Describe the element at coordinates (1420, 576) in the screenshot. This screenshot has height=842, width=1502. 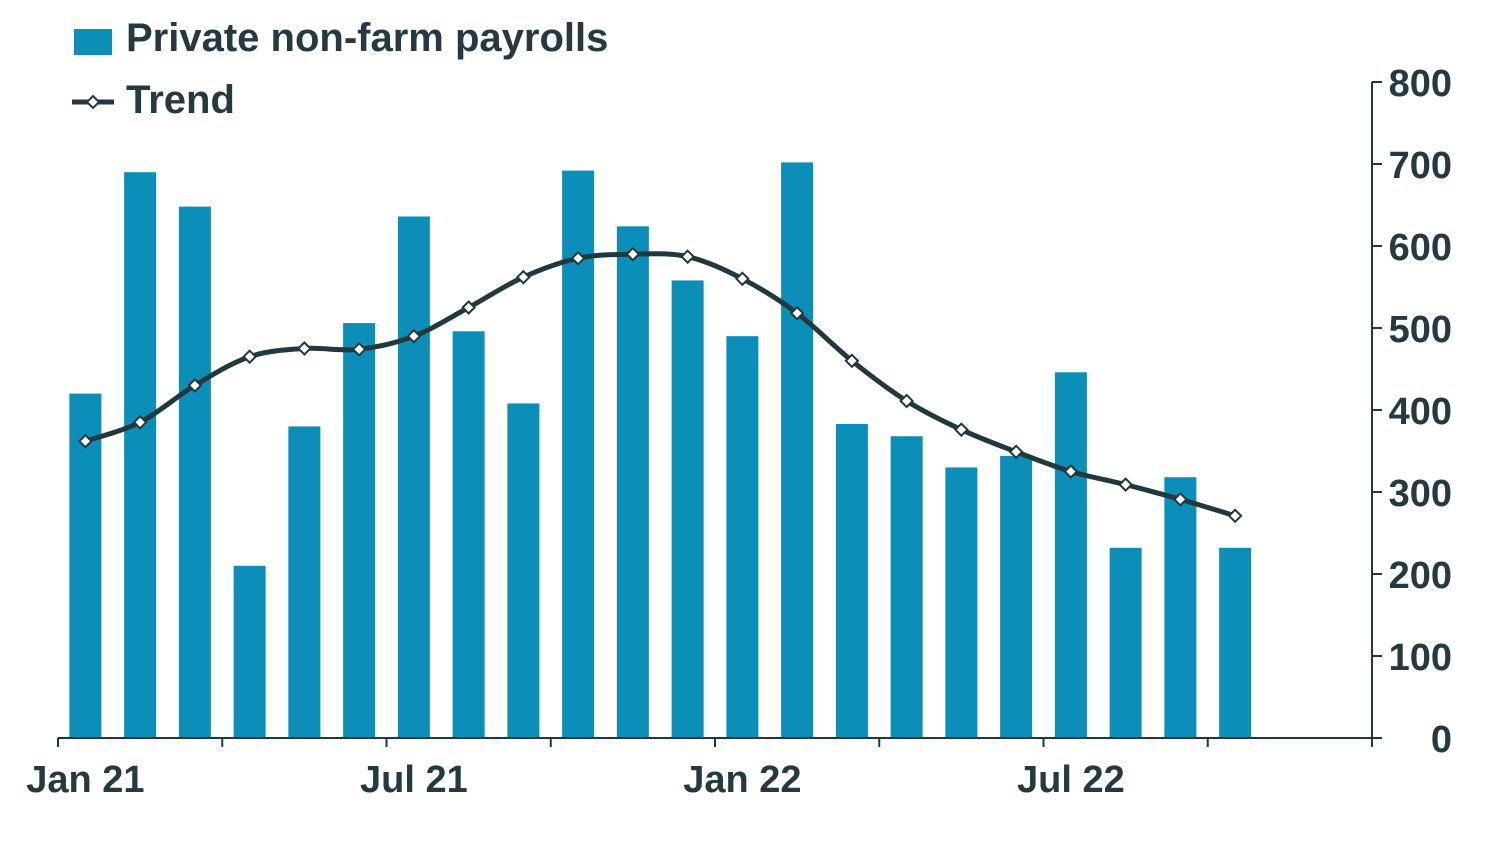
I see `y-tick-label: 200` at that location.